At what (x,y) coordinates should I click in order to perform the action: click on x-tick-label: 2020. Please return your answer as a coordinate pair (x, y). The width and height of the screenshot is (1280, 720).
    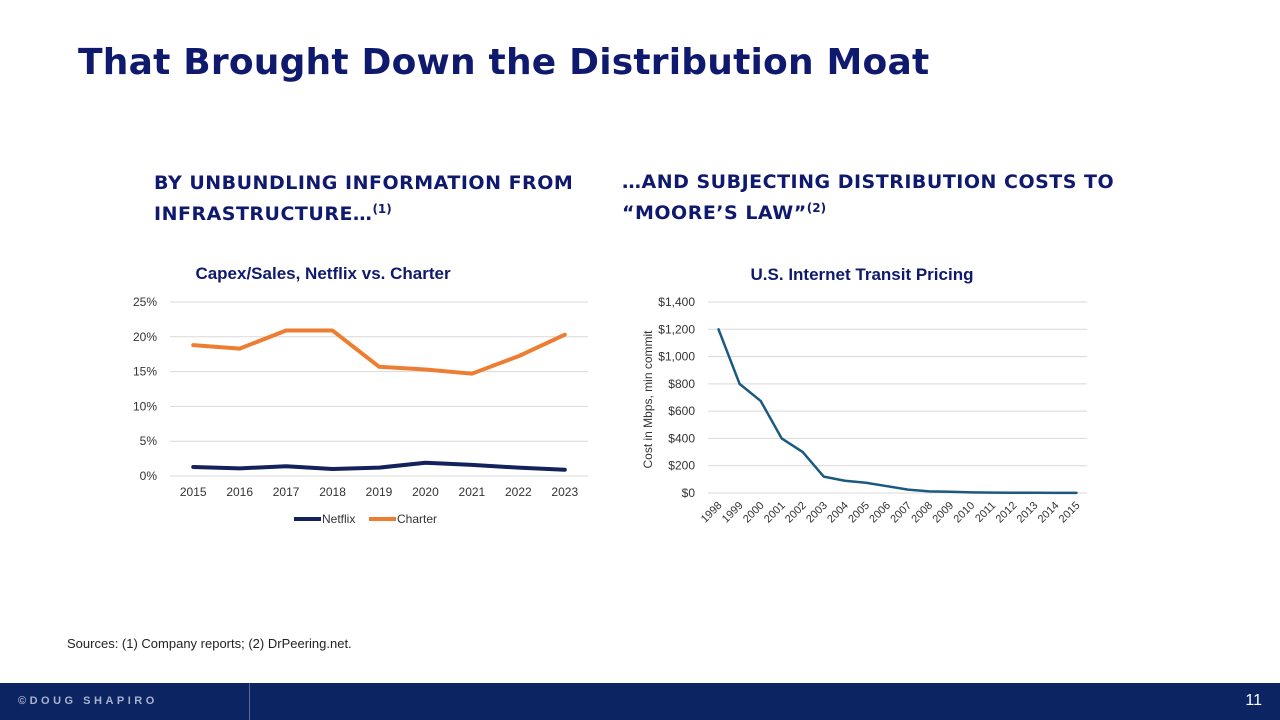
    Looking at the image, I should click on (425, 492).